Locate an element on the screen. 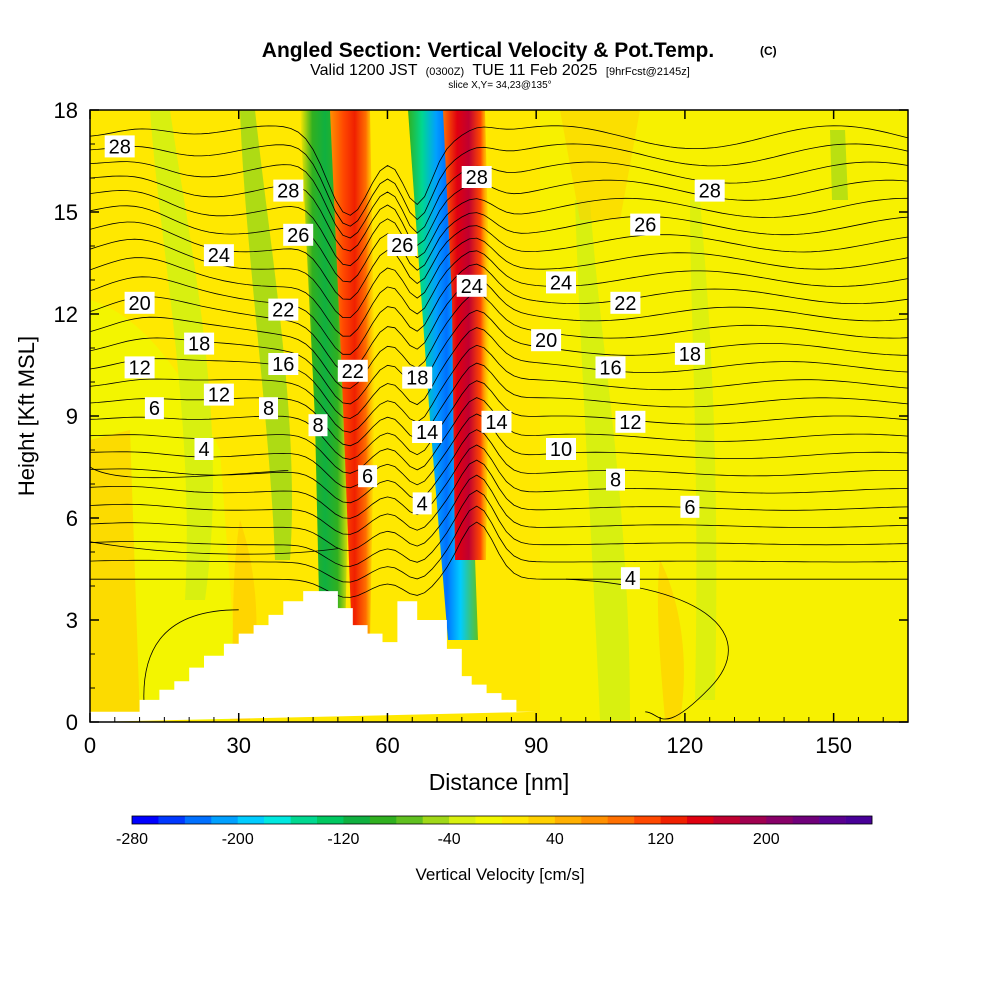 The image size is (1000, 1005). contour-label-text: 4 is located at coordinates (203, 450).